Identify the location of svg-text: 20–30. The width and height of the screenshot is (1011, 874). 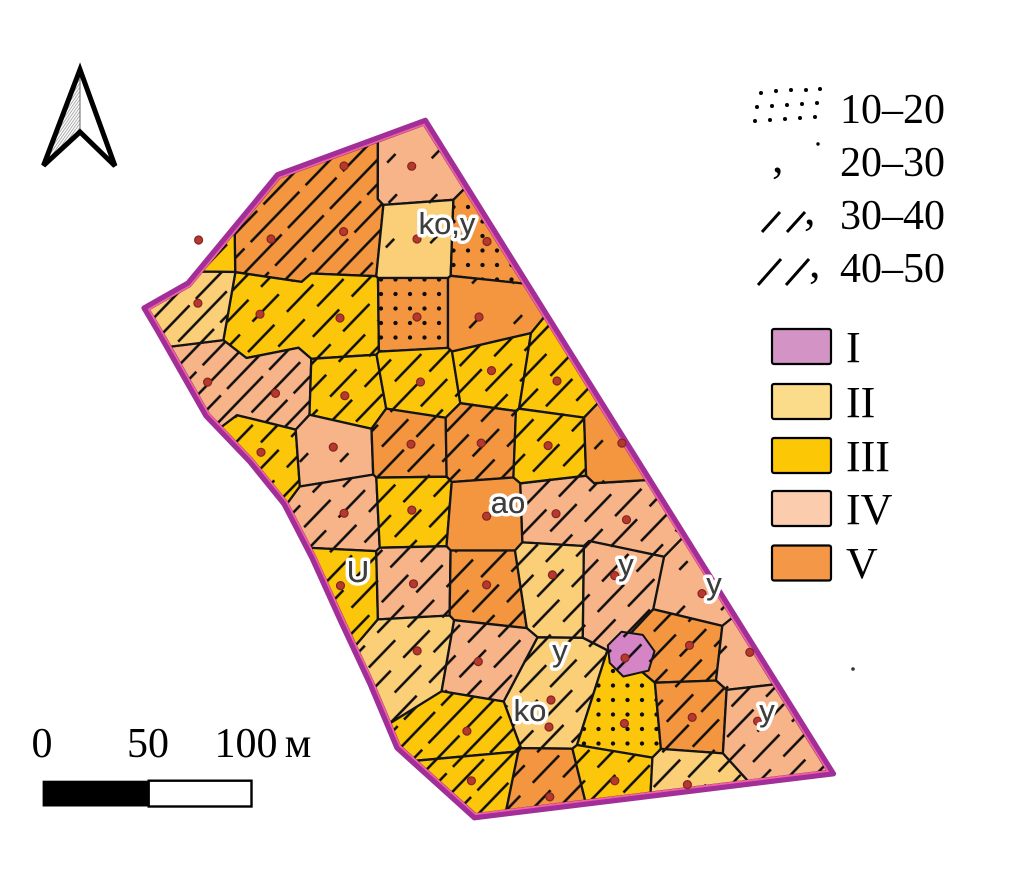
(892, 163).